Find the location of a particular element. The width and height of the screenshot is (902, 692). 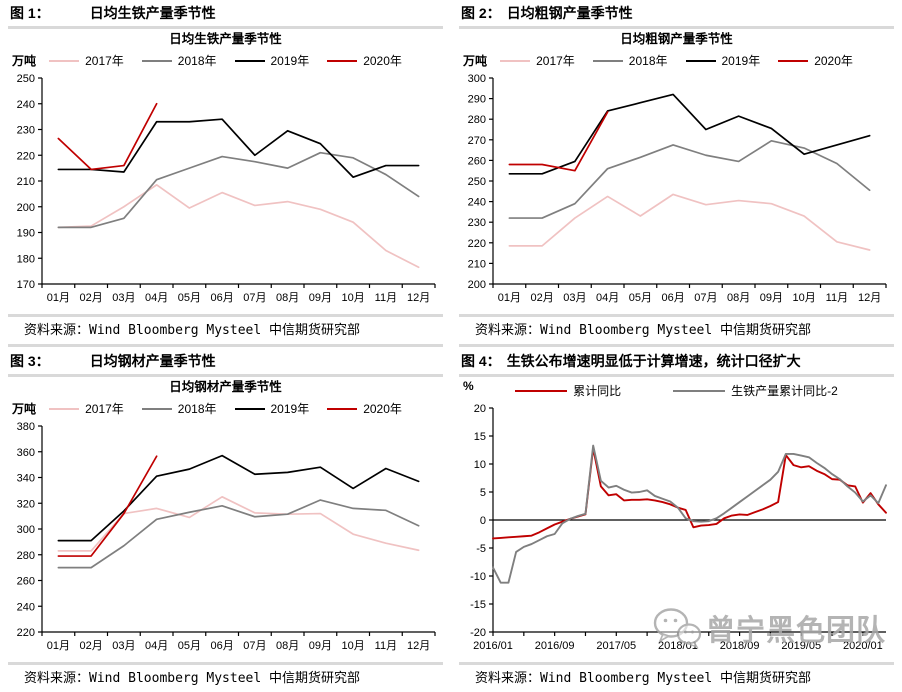

figure-3-title: 日均钢材产量季节性 is located at coordinates (152, 361).